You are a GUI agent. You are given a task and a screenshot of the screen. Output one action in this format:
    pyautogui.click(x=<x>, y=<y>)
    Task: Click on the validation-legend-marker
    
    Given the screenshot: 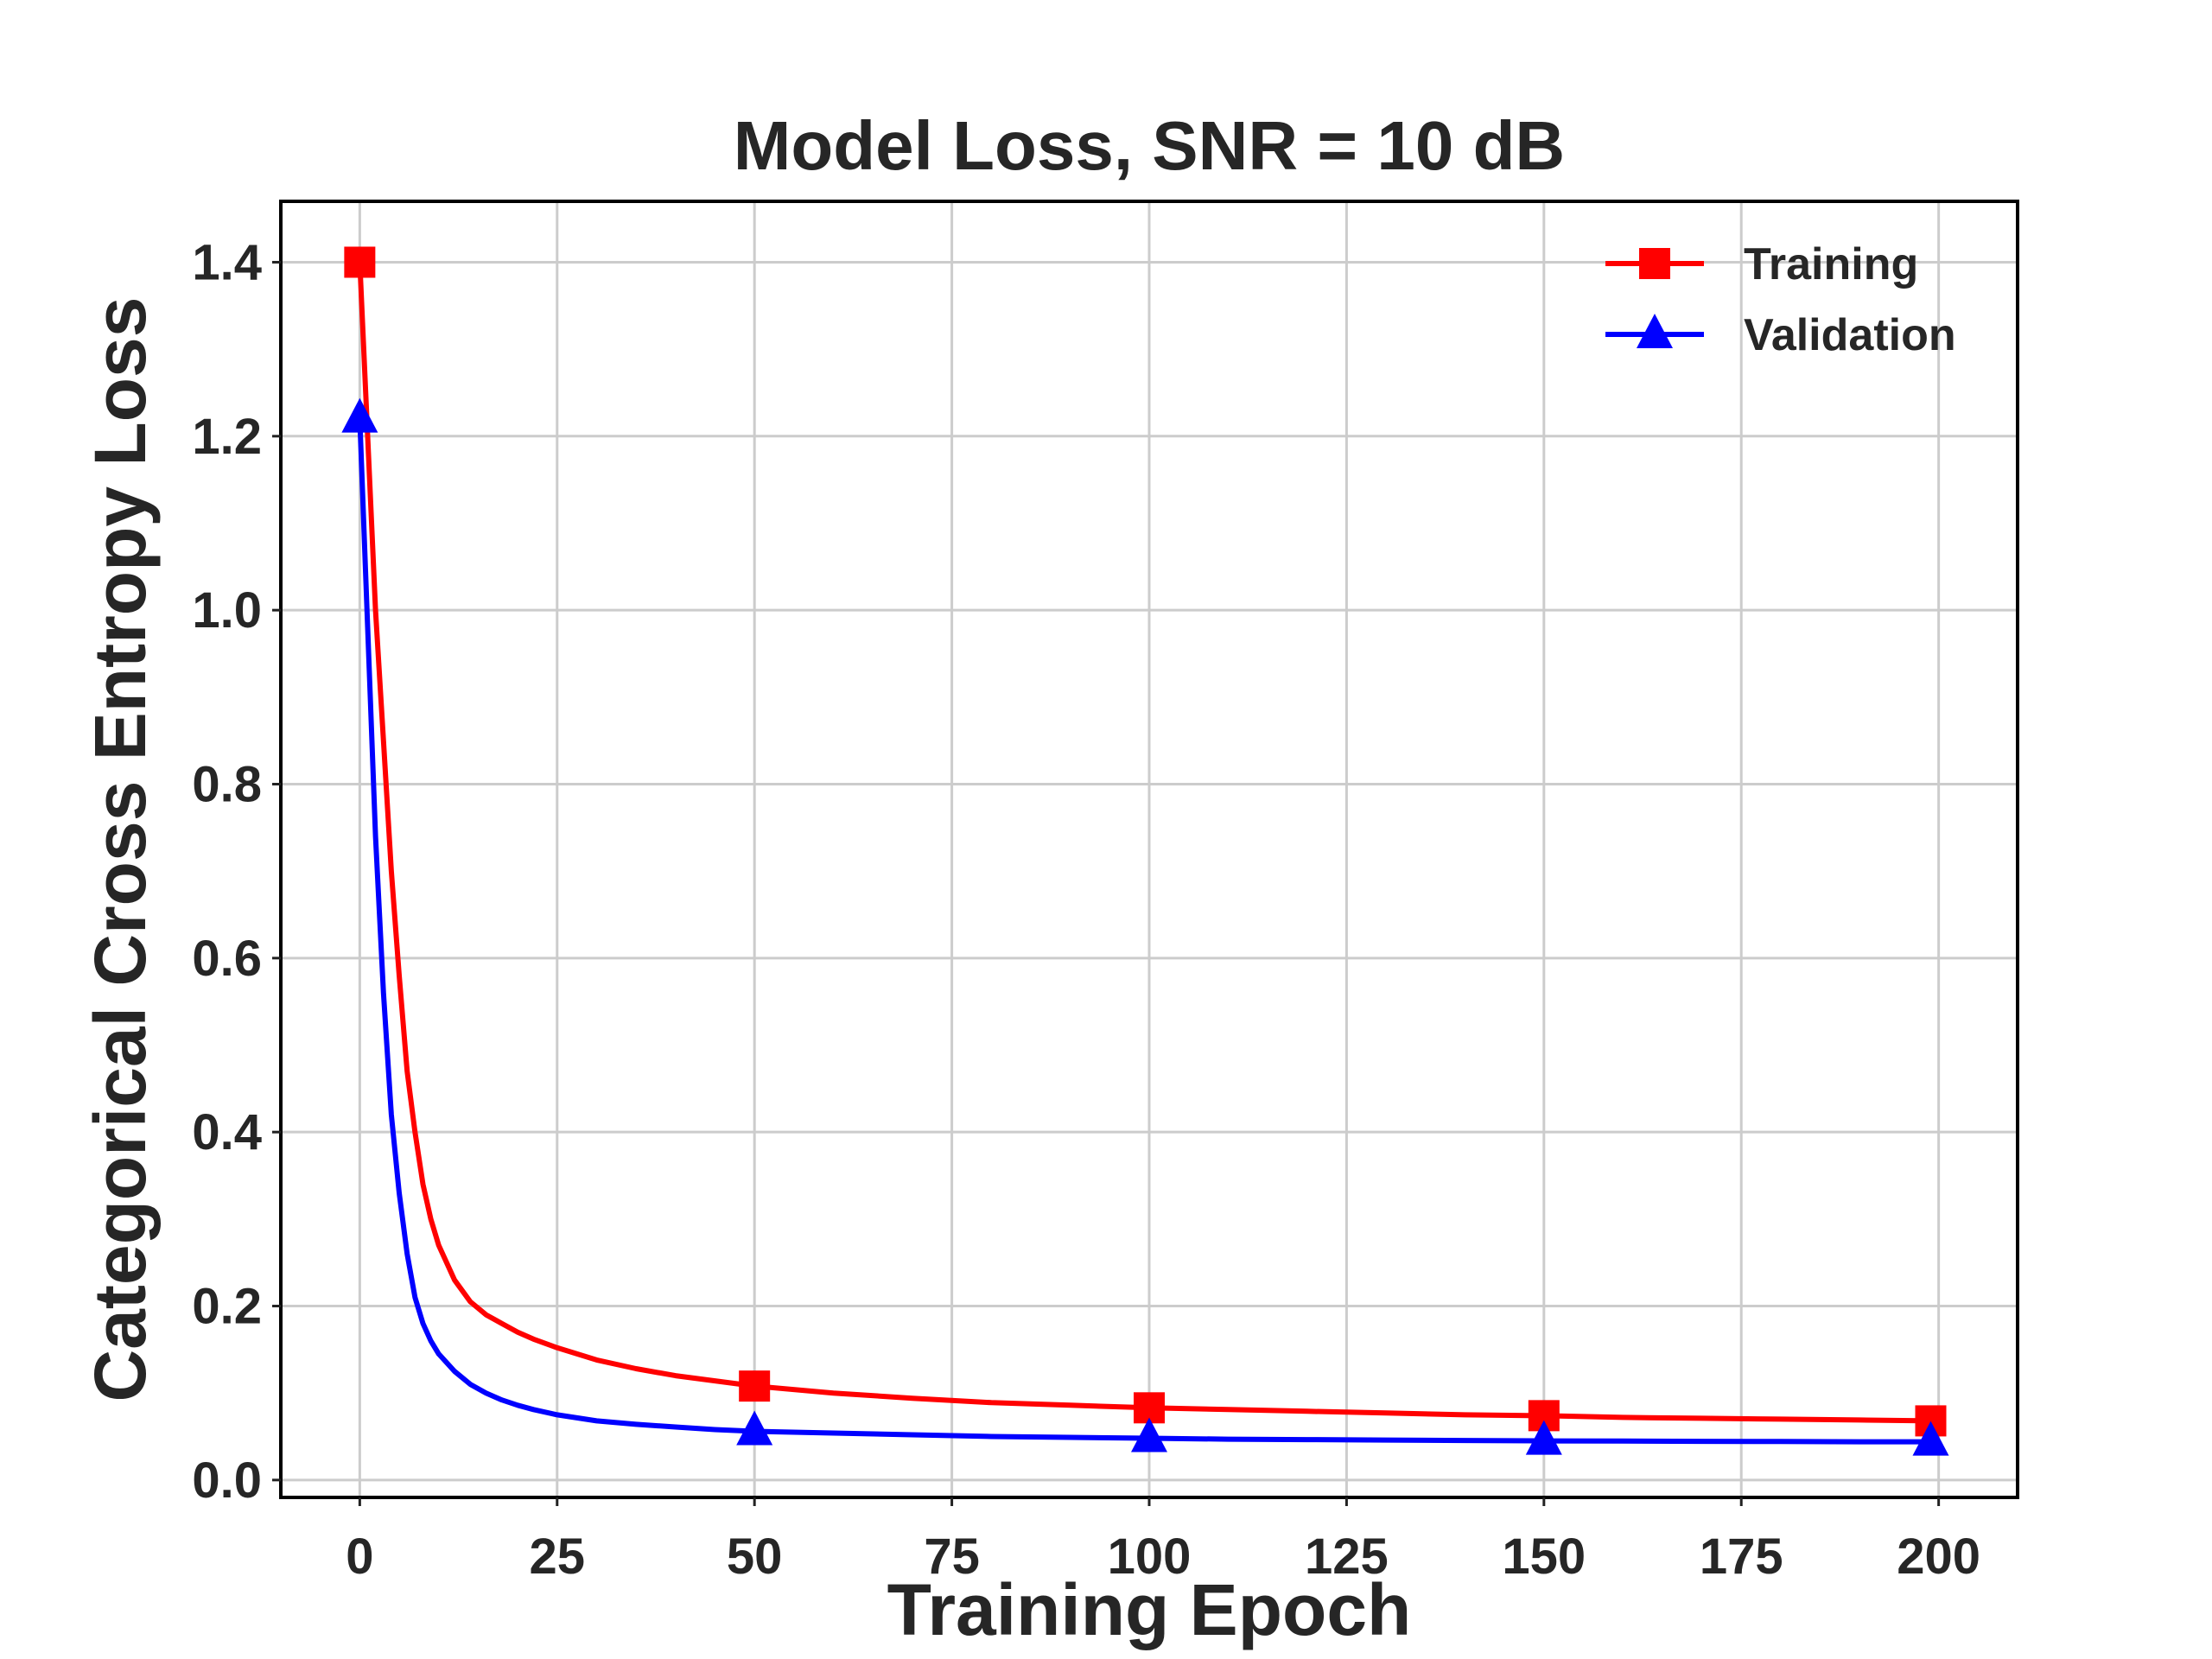 What is the action you would take?
    pyautogui.click(x=1655, y=331)
    